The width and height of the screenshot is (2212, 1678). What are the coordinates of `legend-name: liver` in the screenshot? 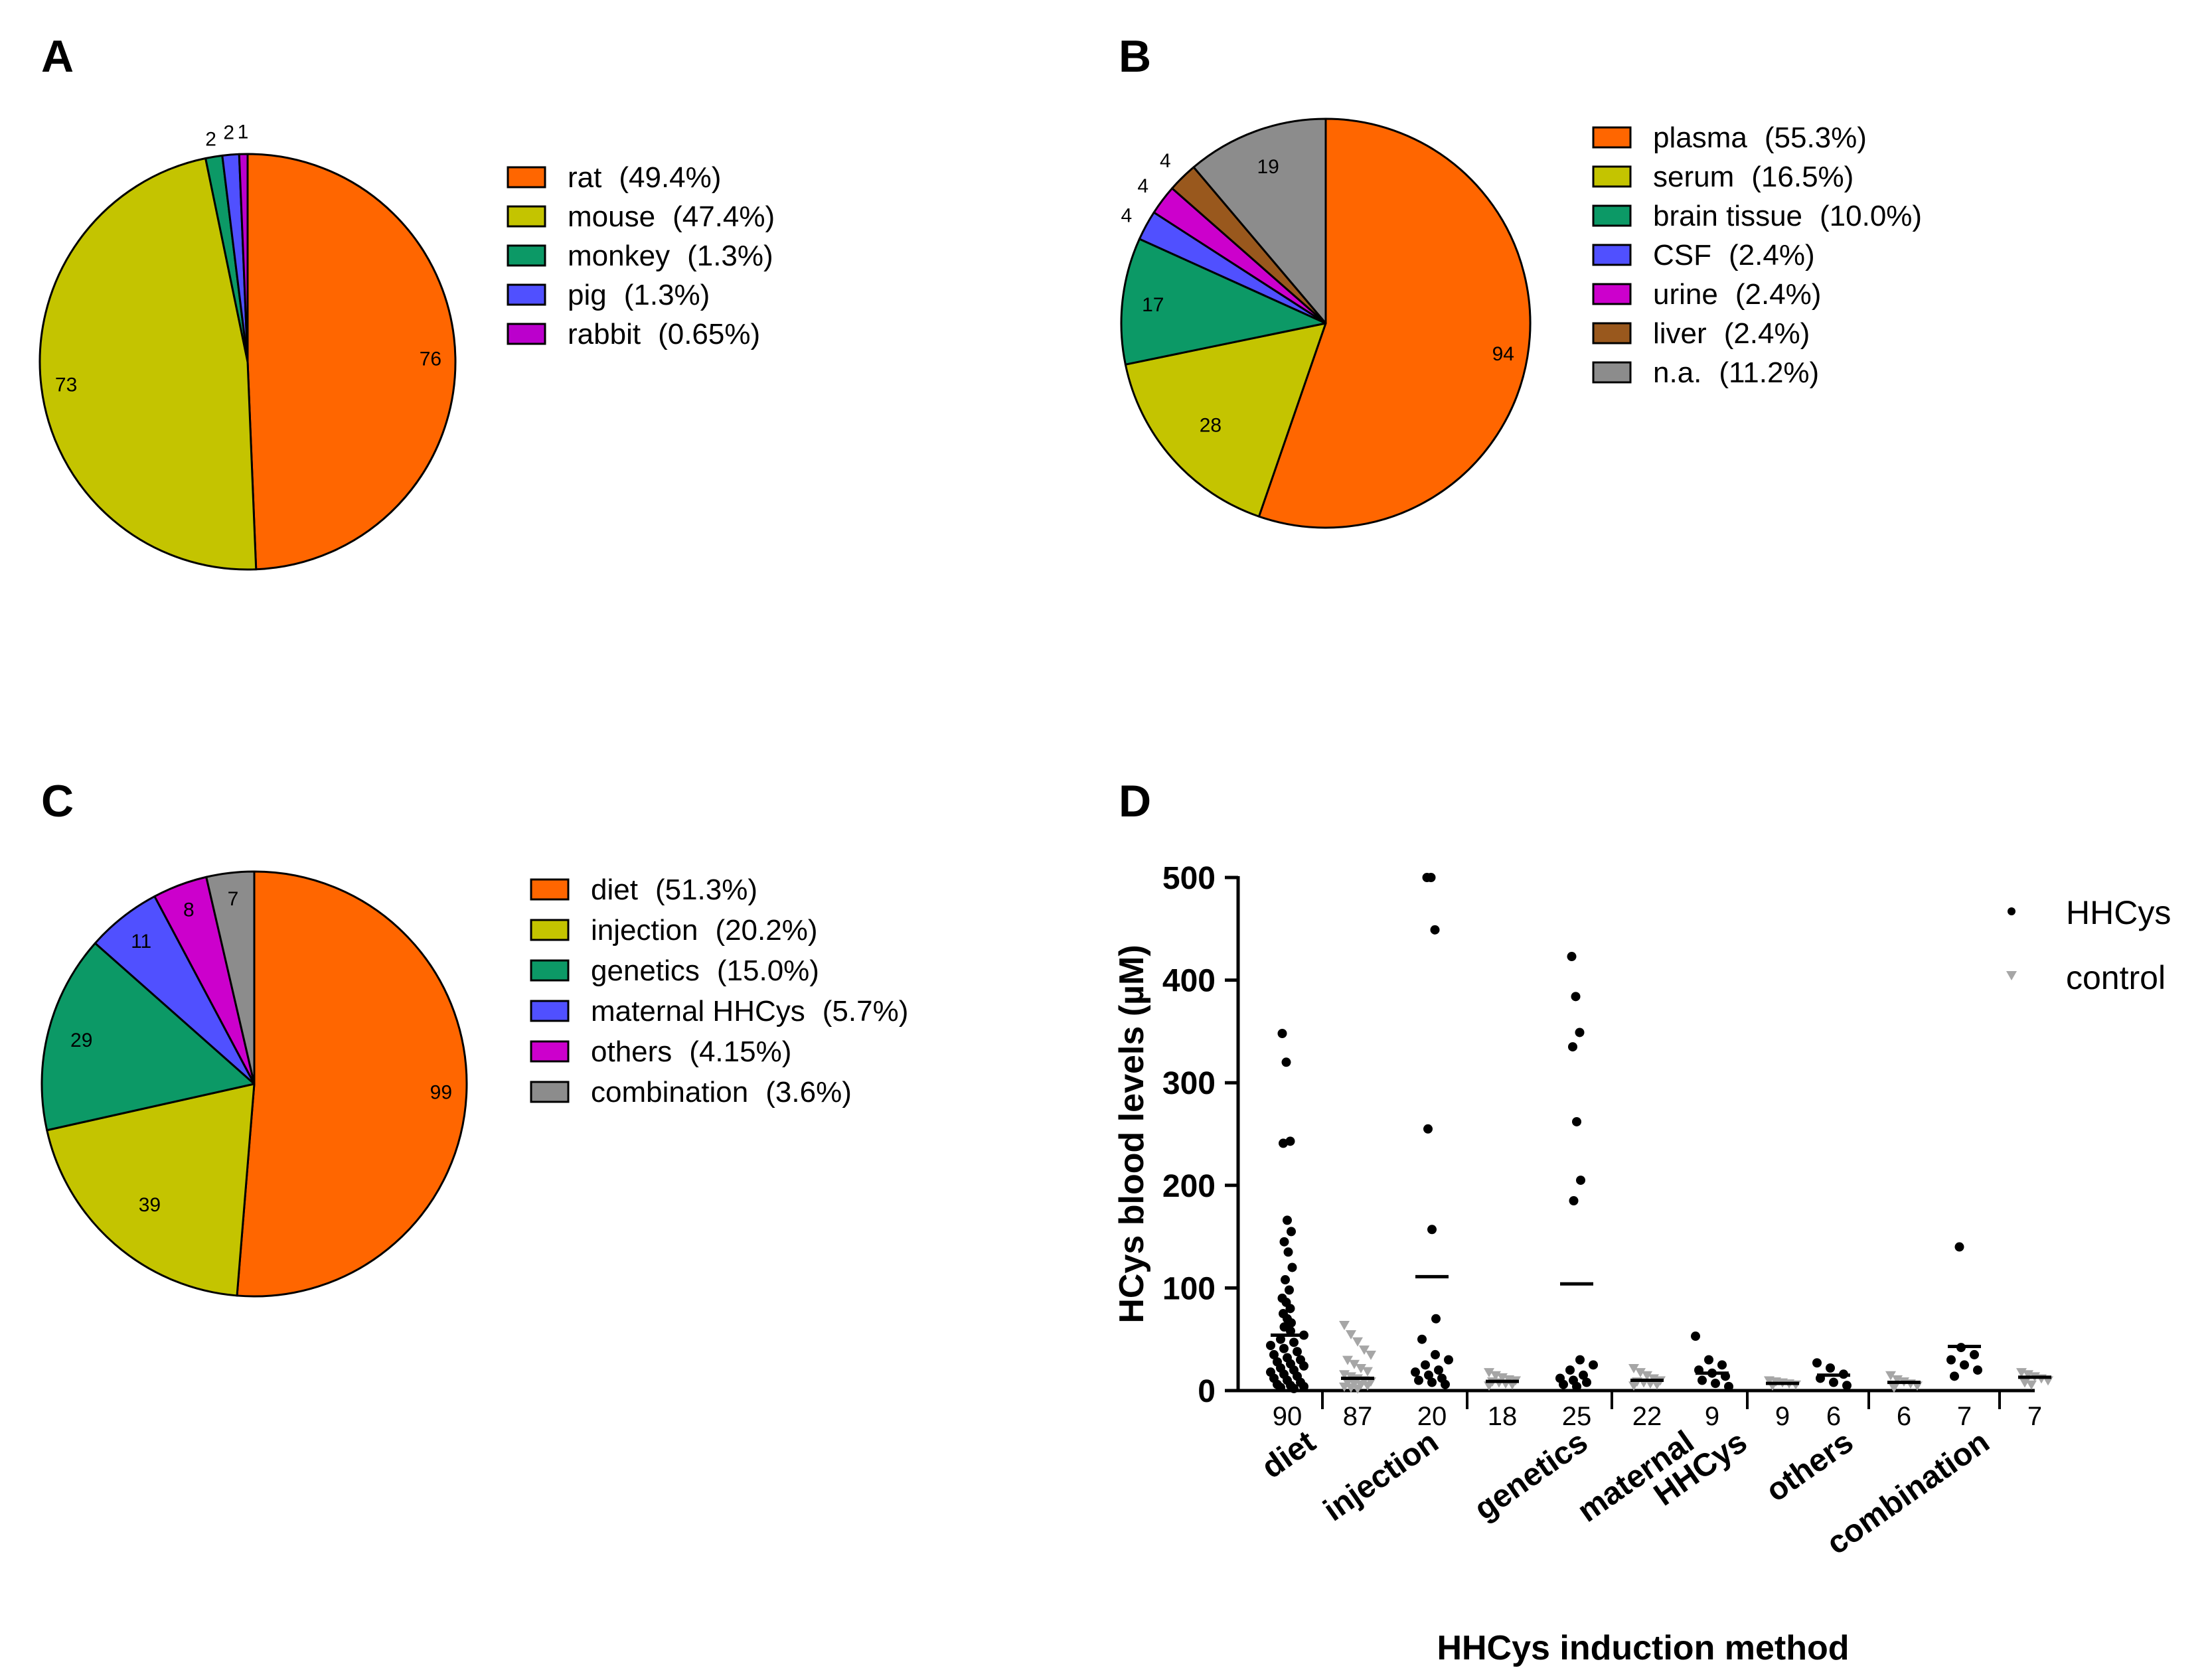 It's located at (1680, 333).